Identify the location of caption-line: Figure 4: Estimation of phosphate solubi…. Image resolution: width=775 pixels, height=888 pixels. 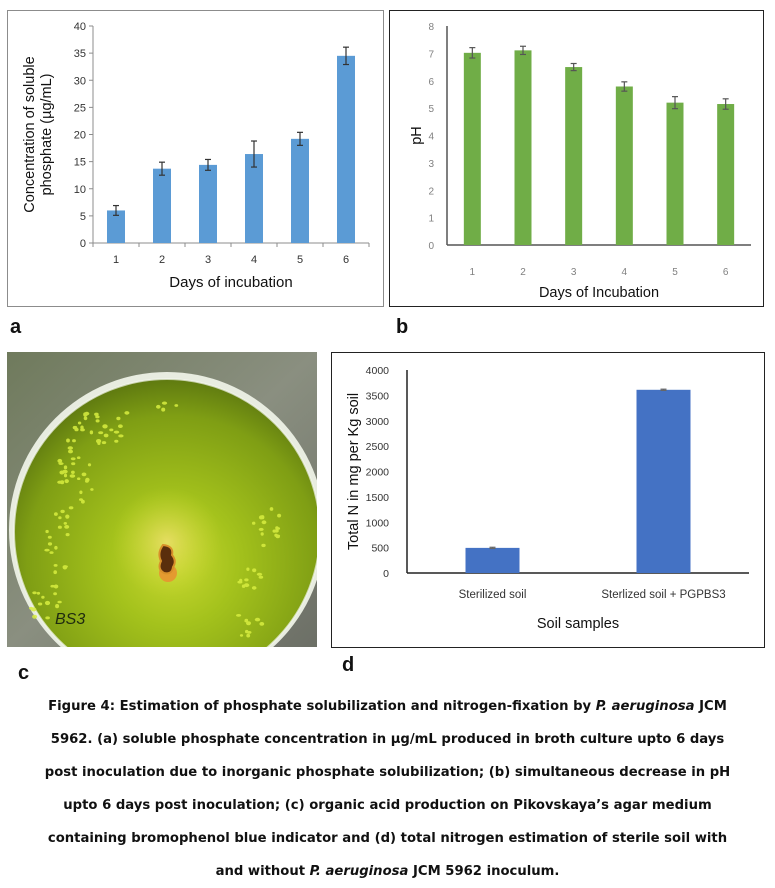
(387, 706).